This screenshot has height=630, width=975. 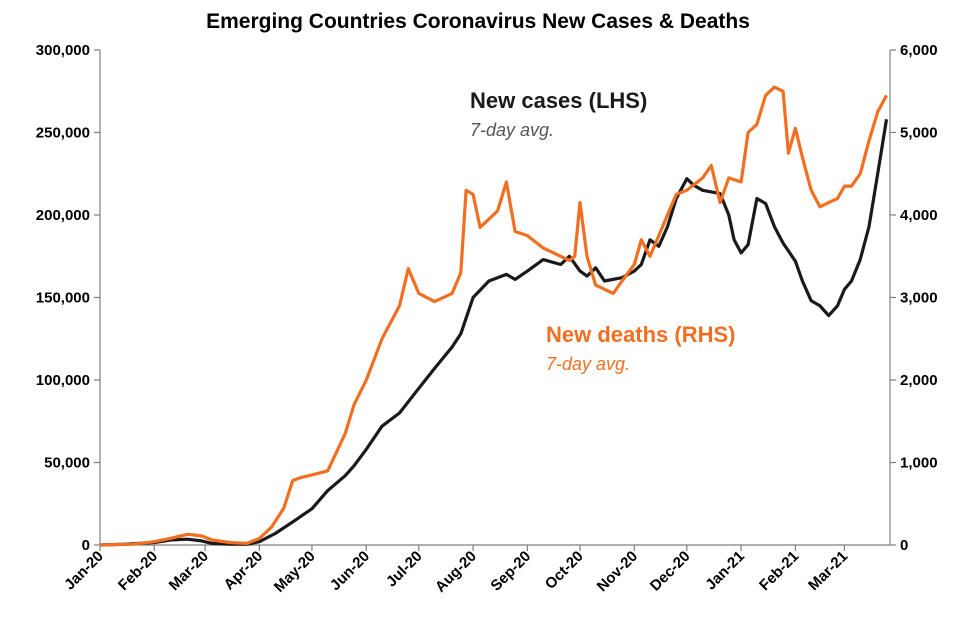 What do you see at coordinates (512, 130) in the screenshot?
I see `new-cases-legend-note: 7-day avg.` at bounding box center [512, 130].